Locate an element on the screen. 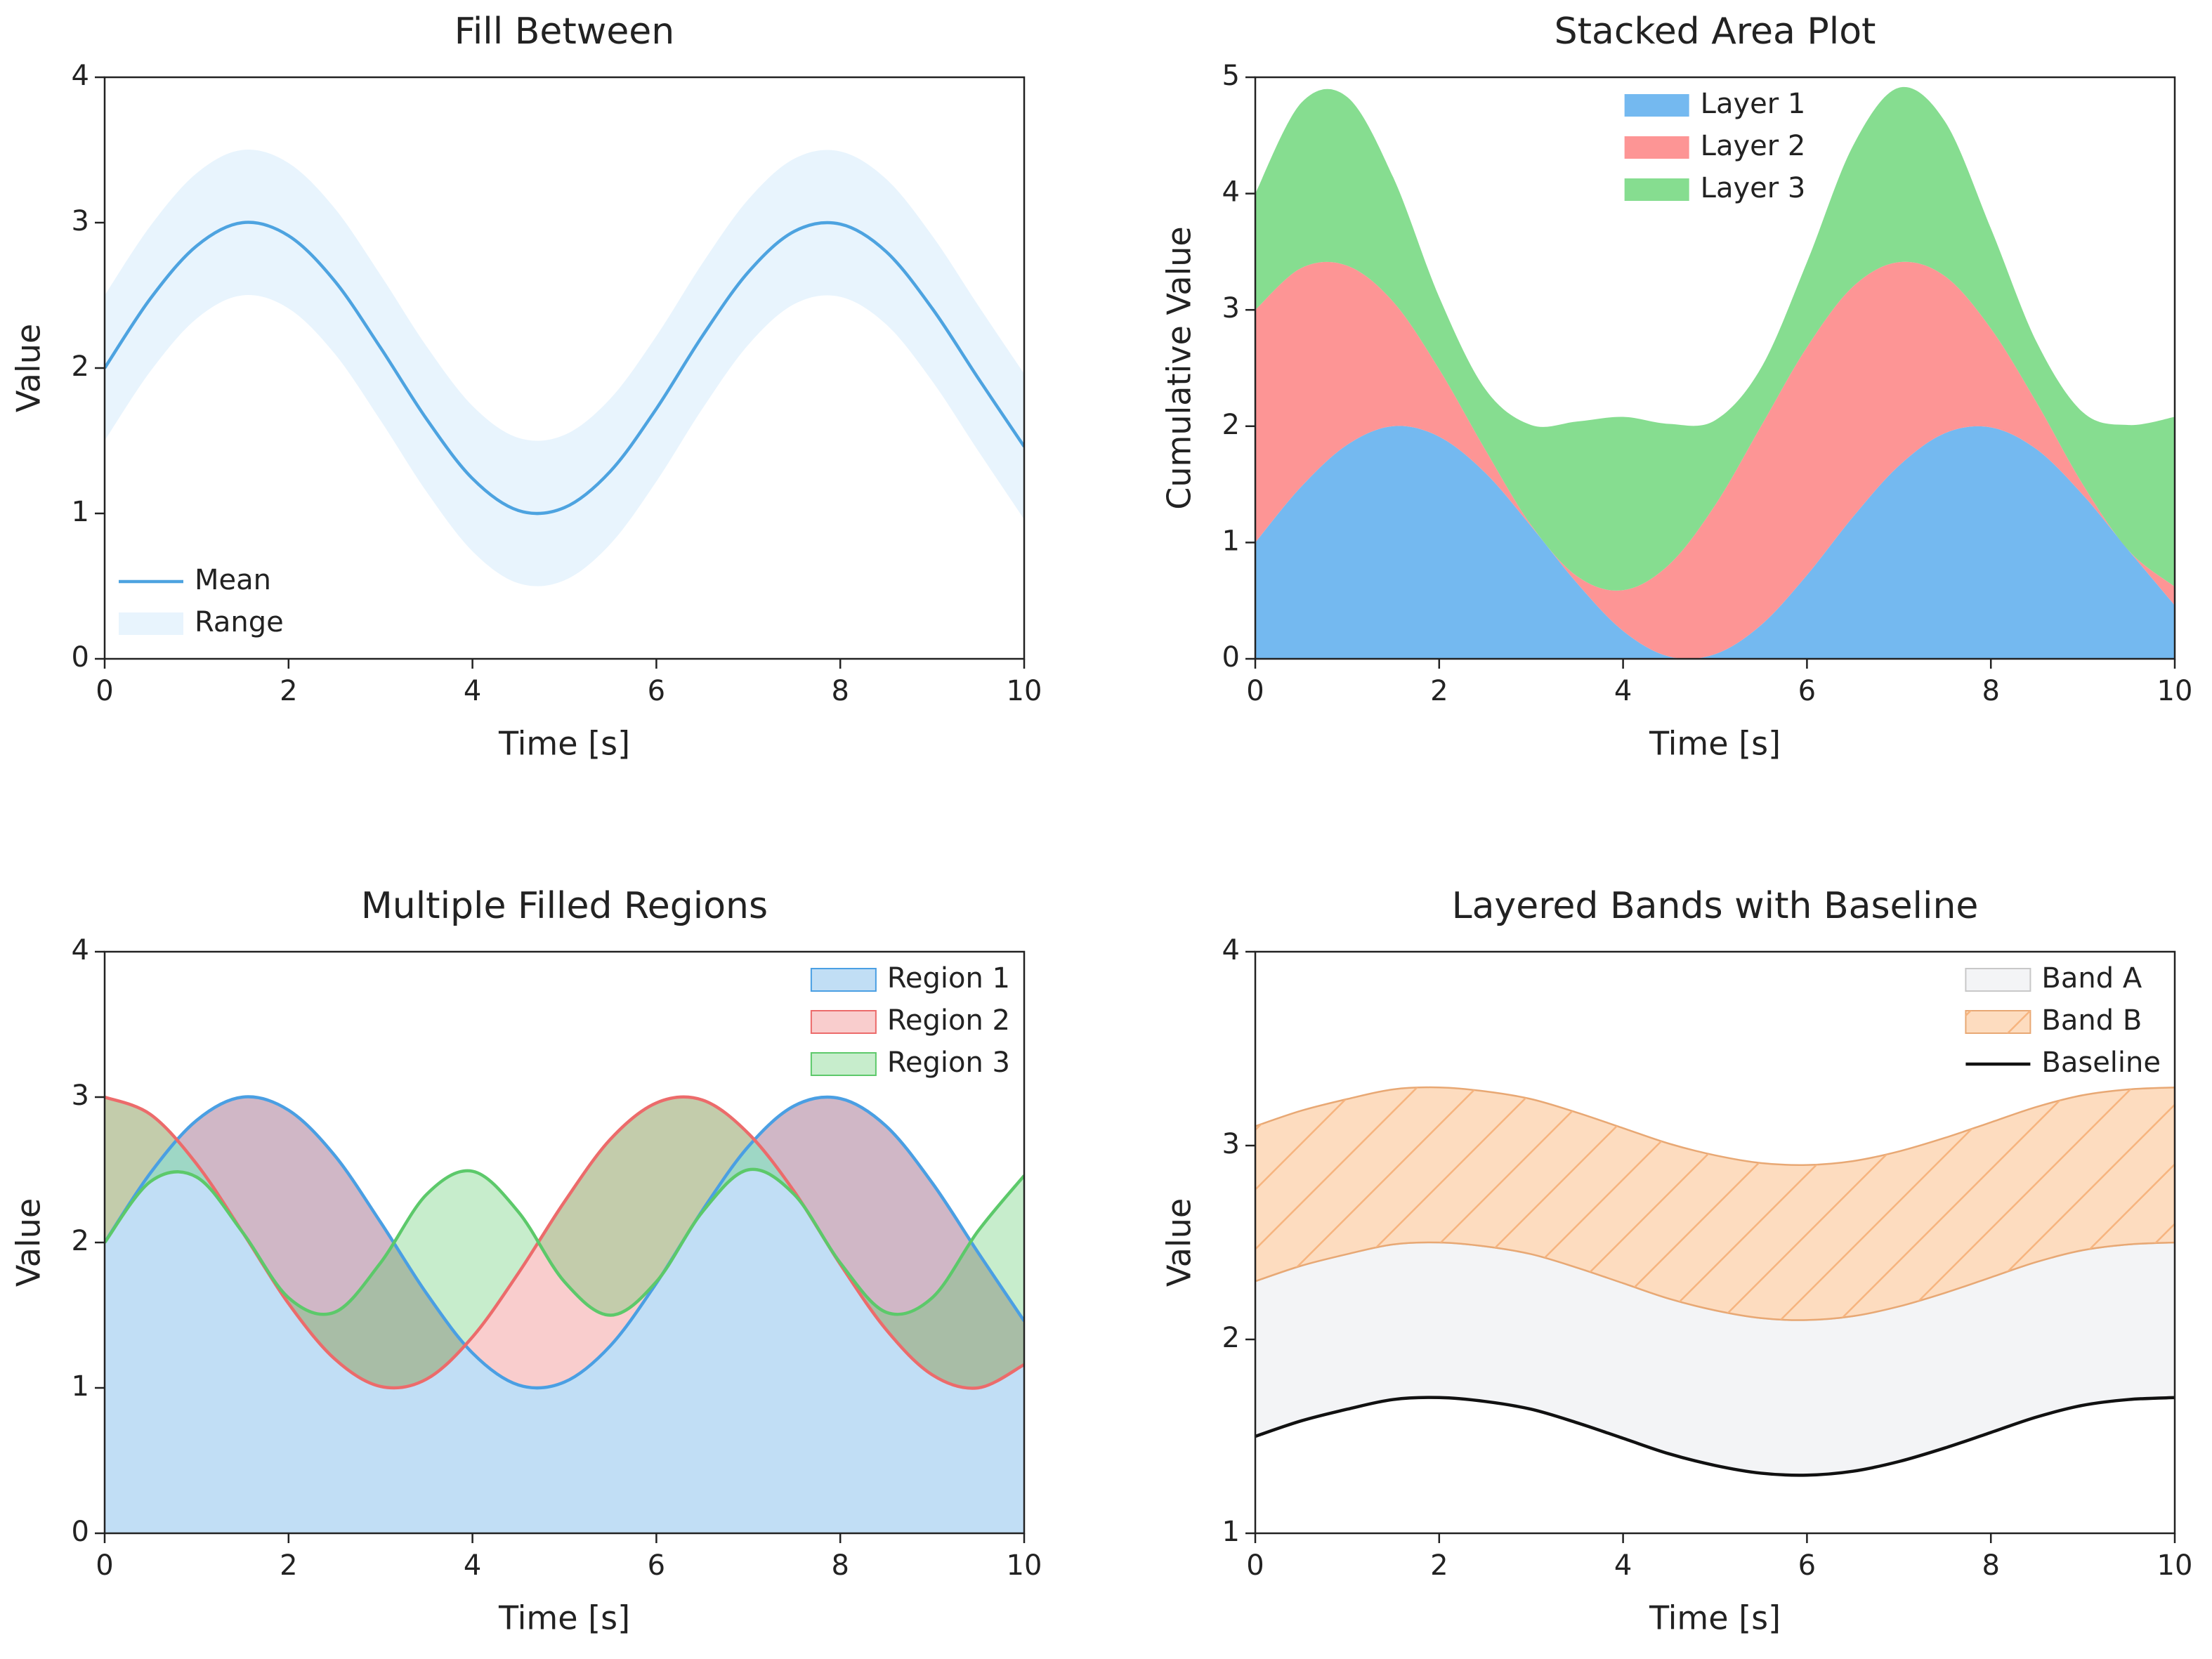 This screenshot has height=1659, width=2212. legend-label: Region 3 is located at coordinates (948, 1063).